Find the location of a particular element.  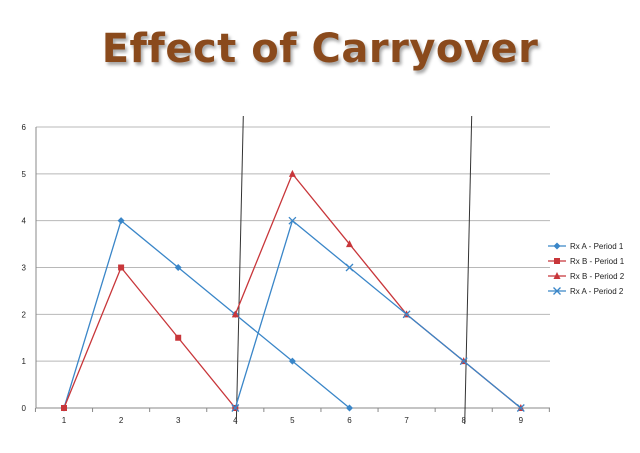

x-tick-label: 5 is located at coordinates (292, 420).